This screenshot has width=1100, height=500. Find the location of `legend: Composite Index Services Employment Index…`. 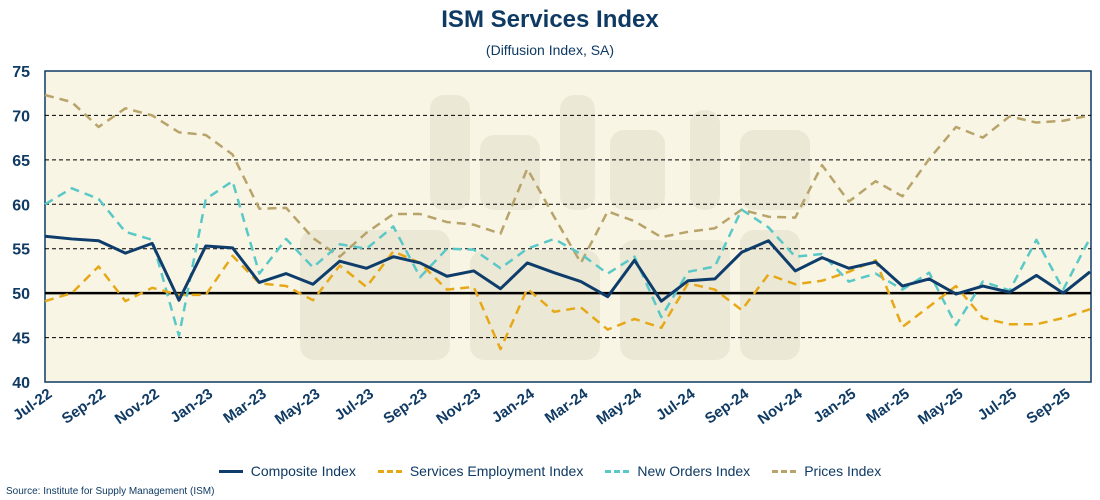

legend: Composite Index Services Employment Index… is located at coordinates (550, 471).